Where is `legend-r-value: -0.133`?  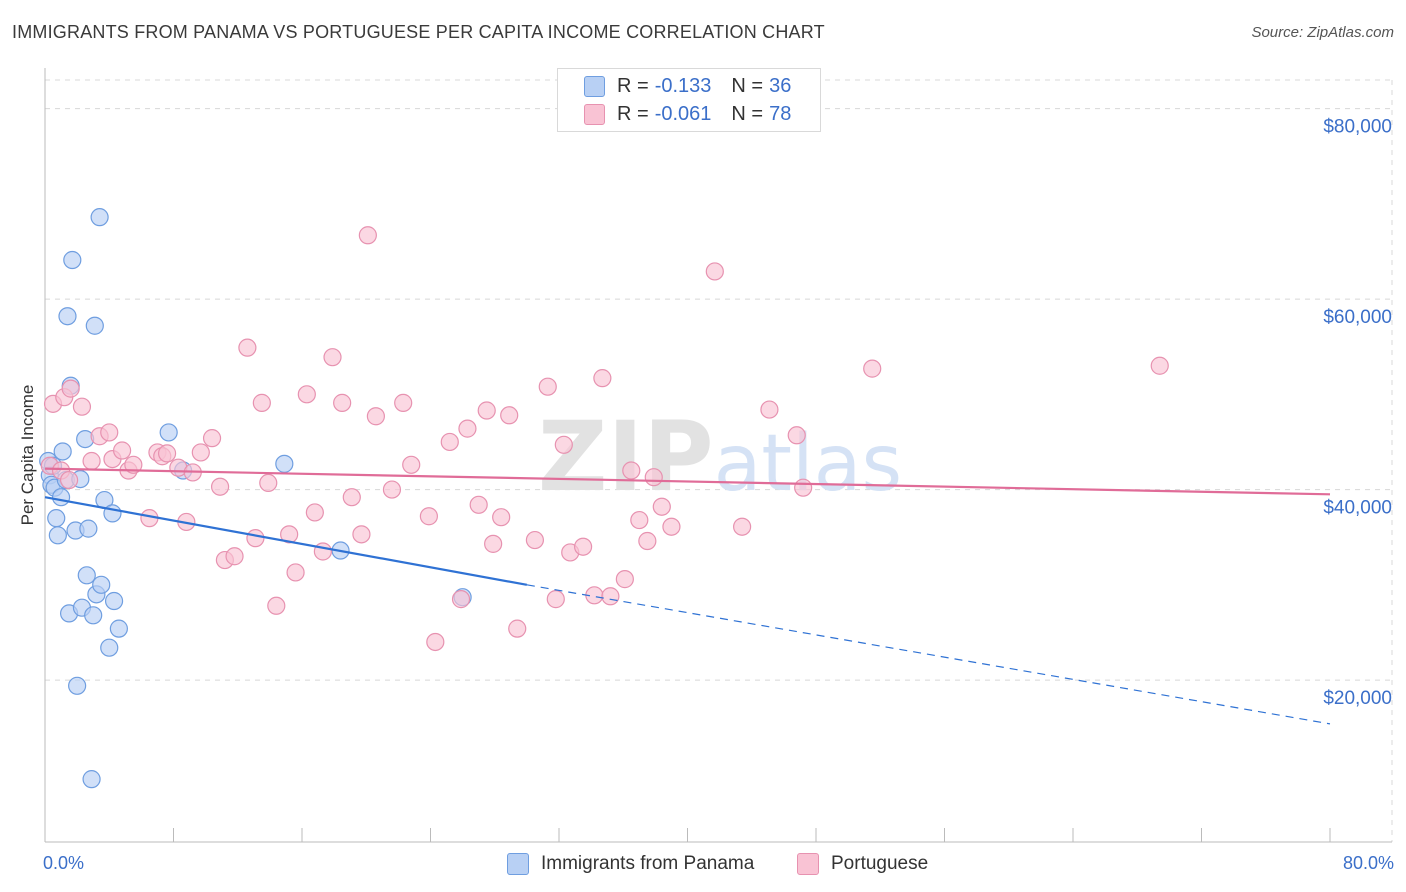
legend-r-value: -0.133 is located at coordinates (683, 85).